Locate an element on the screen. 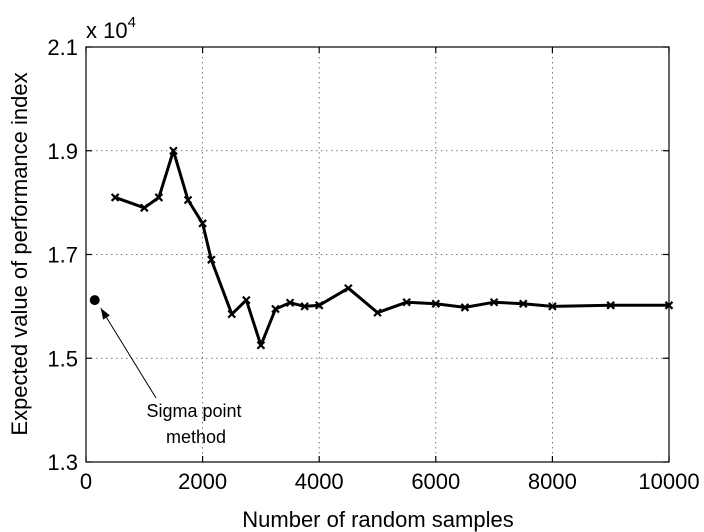 The width and height of the screenshot is (704, 532). x-tick-labels: 0 2000 4000 6000 8000 10000 is located at coordinates (390, 481).